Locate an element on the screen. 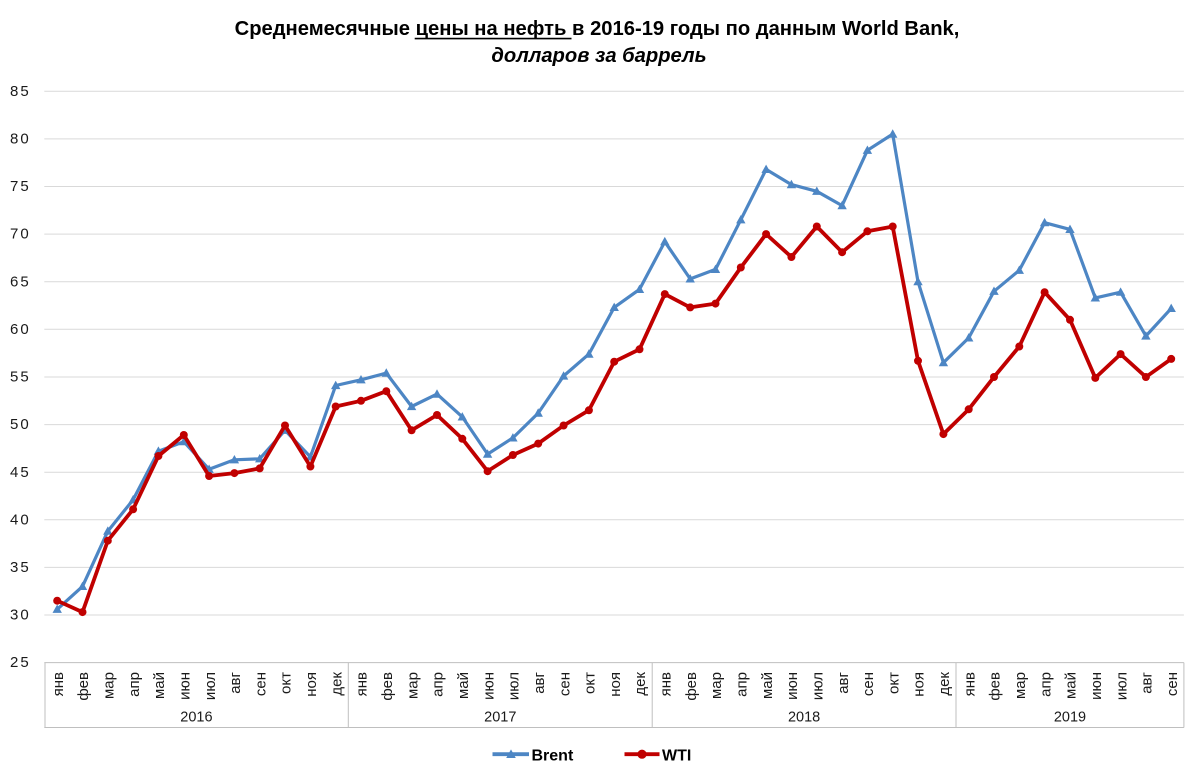 The image size is (1198, 782). svg-text: 60 is located at coordinates (20, 329).